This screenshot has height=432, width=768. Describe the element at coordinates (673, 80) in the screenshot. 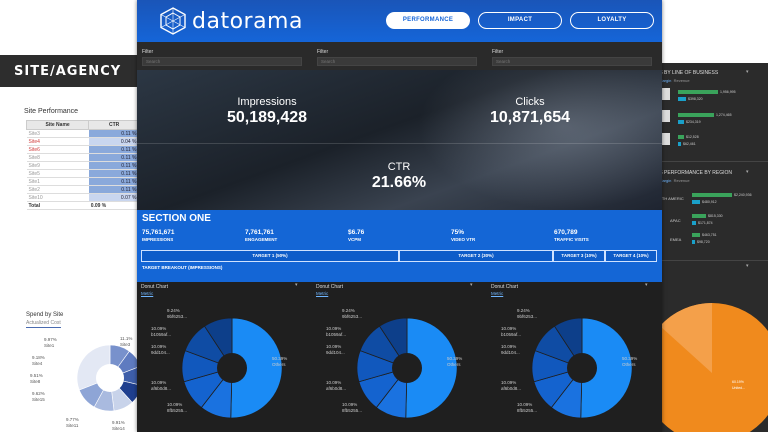

I see `lob-tabs: s Margin Revenue` at that location.